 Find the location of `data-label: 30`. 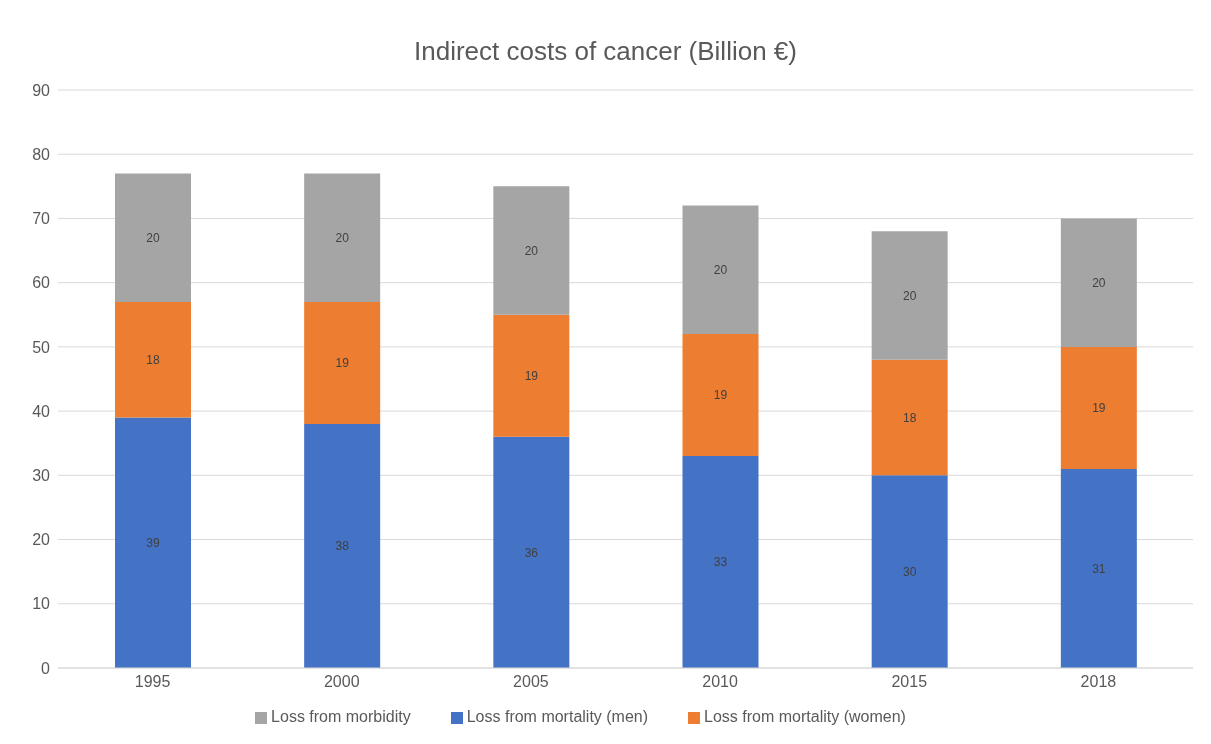

data-label: 30 is located at coordinates (909, 571).